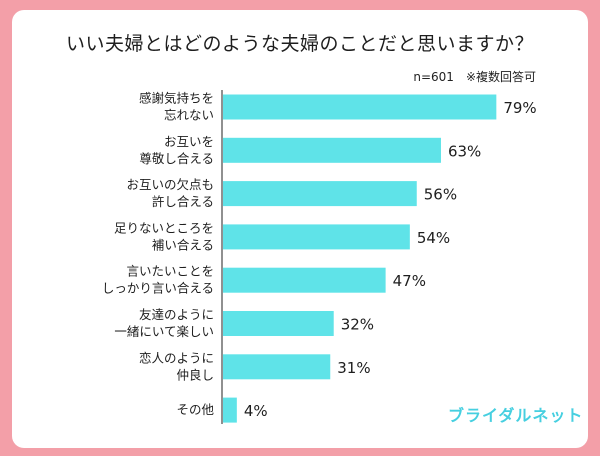 This screenshot has height=456, width=600. I want to click on category-label-3-1: 補い合える, so click(183, 244).